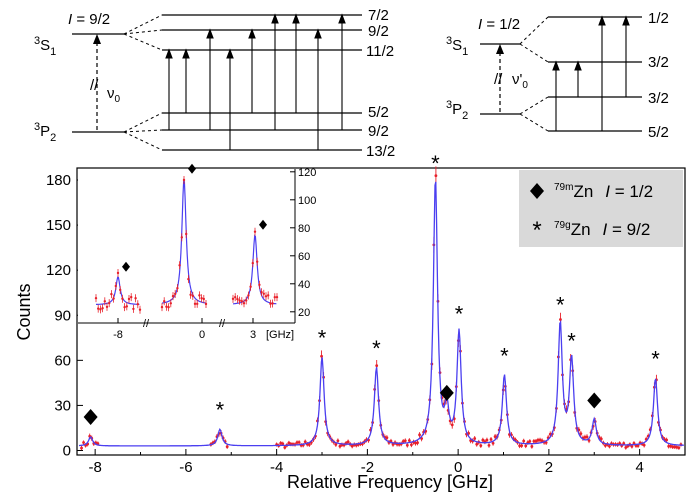 The width and height of the screenshot is (699, 497). What do you see at coordinates (658, 98) in the screenshot?
I see `right-lower-level-1: 3/2` at bounding box center [658, 98].